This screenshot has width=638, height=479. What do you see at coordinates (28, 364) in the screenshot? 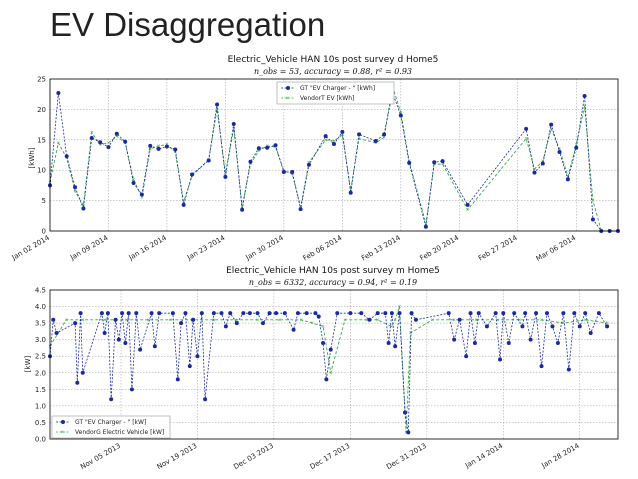
I see `chart2-ylabel: [kW]` at bounding box center [28, 364].